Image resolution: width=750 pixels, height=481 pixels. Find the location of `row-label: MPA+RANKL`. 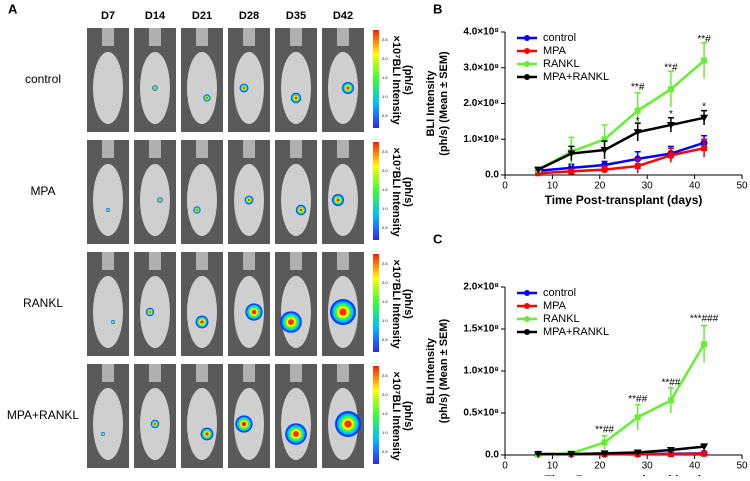

row-label: MPA+RANKL is located at coordinates (43, 415).